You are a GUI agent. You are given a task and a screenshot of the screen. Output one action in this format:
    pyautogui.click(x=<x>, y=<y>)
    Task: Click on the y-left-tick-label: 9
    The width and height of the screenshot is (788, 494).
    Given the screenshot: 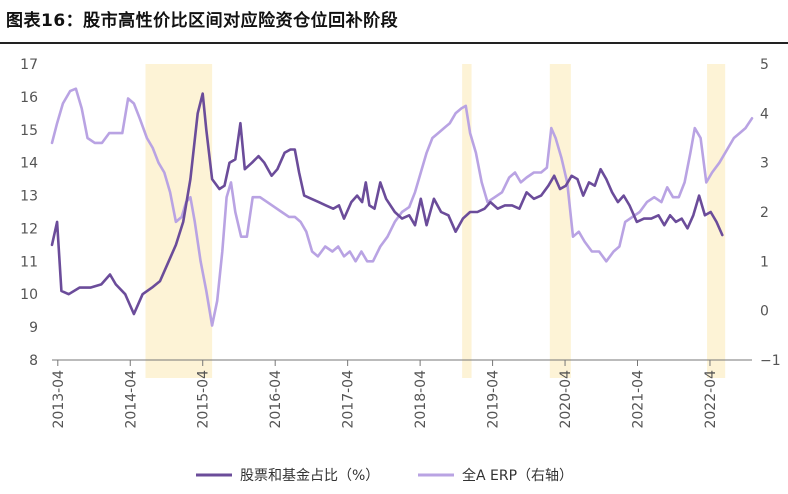 What is the action you would take?
    pyautogui.click(x=33, y=328)
    